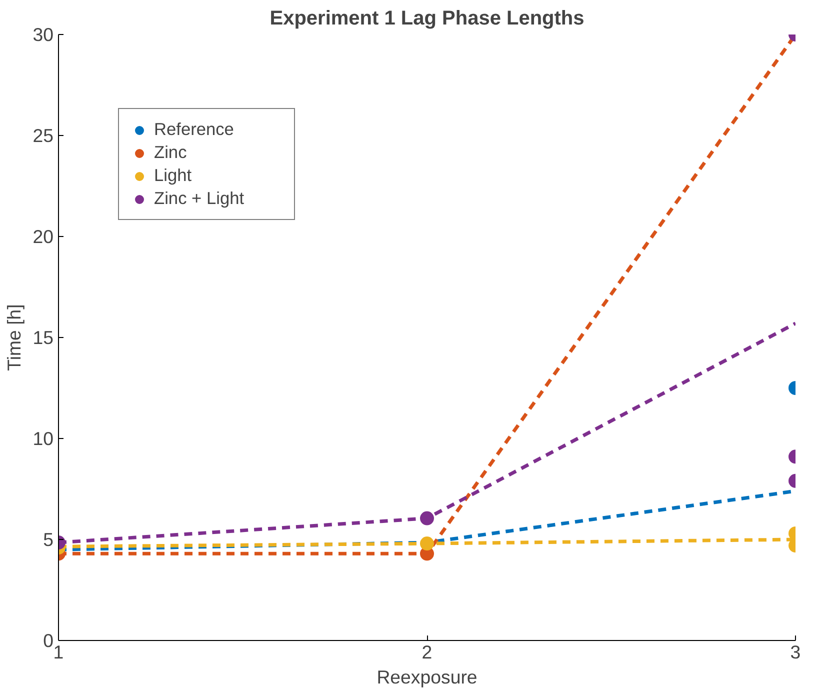 This screenshot has height=694, width=825. What do you see at coordinates (48, 640) in the screenshot?
I see `y-tick-label: 0` at bounding box center [48, 640].